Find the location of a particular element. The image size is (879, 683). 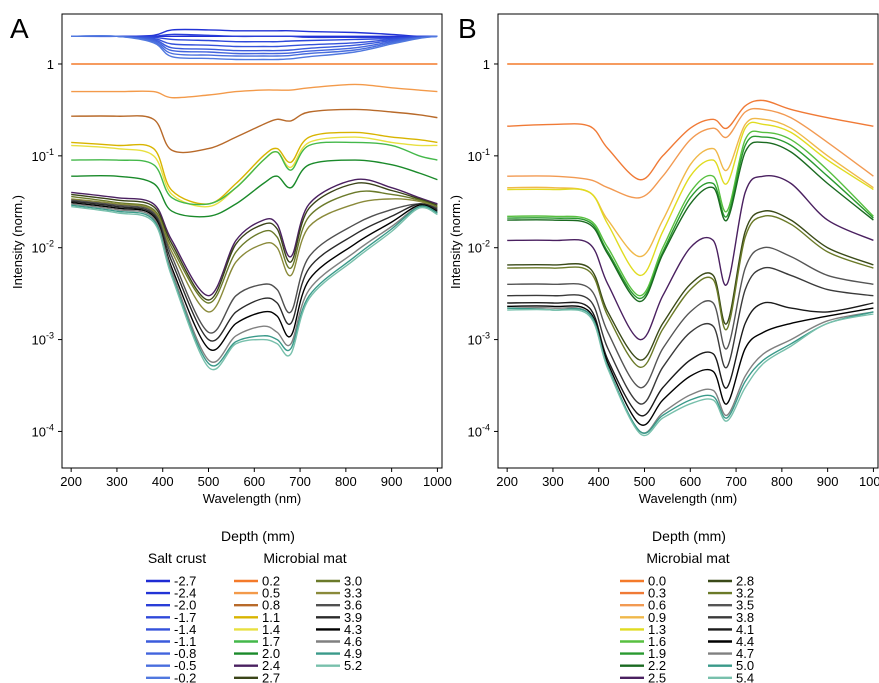

series-line-1.9 is located at coordinates (690, 217).